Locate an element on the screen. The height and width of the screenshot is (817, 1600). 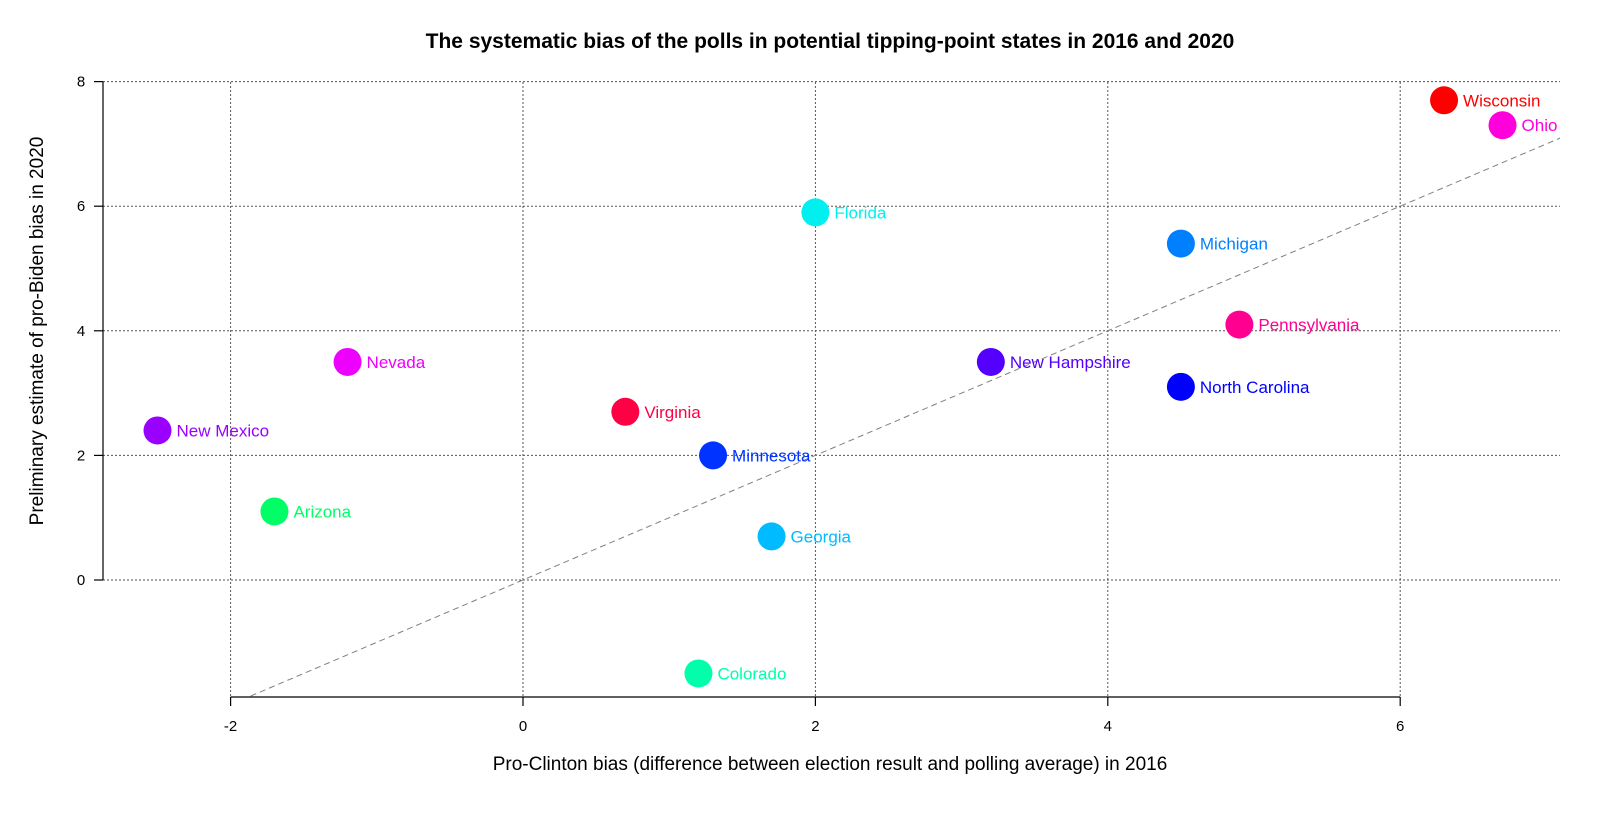
x-tick-label: -2 is located at coordinates (230, 726).